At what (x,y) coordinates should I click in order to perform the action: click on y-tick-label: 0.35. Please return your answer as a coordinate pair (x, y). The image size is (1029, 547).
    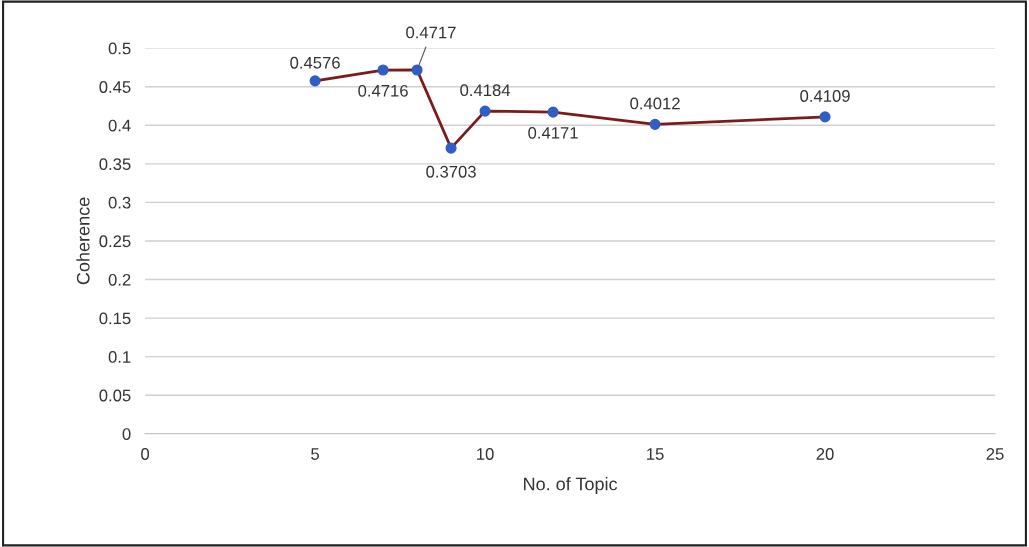
    Looking at the image, I should click on (115, 164).